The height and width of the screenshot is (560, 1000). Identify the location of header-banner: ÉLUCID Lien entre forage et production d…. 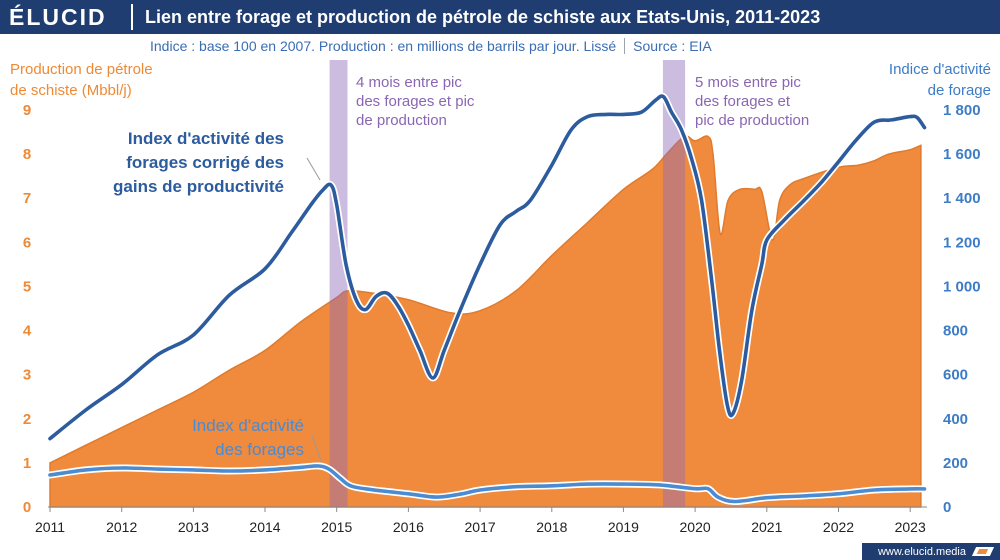
(500, 17).